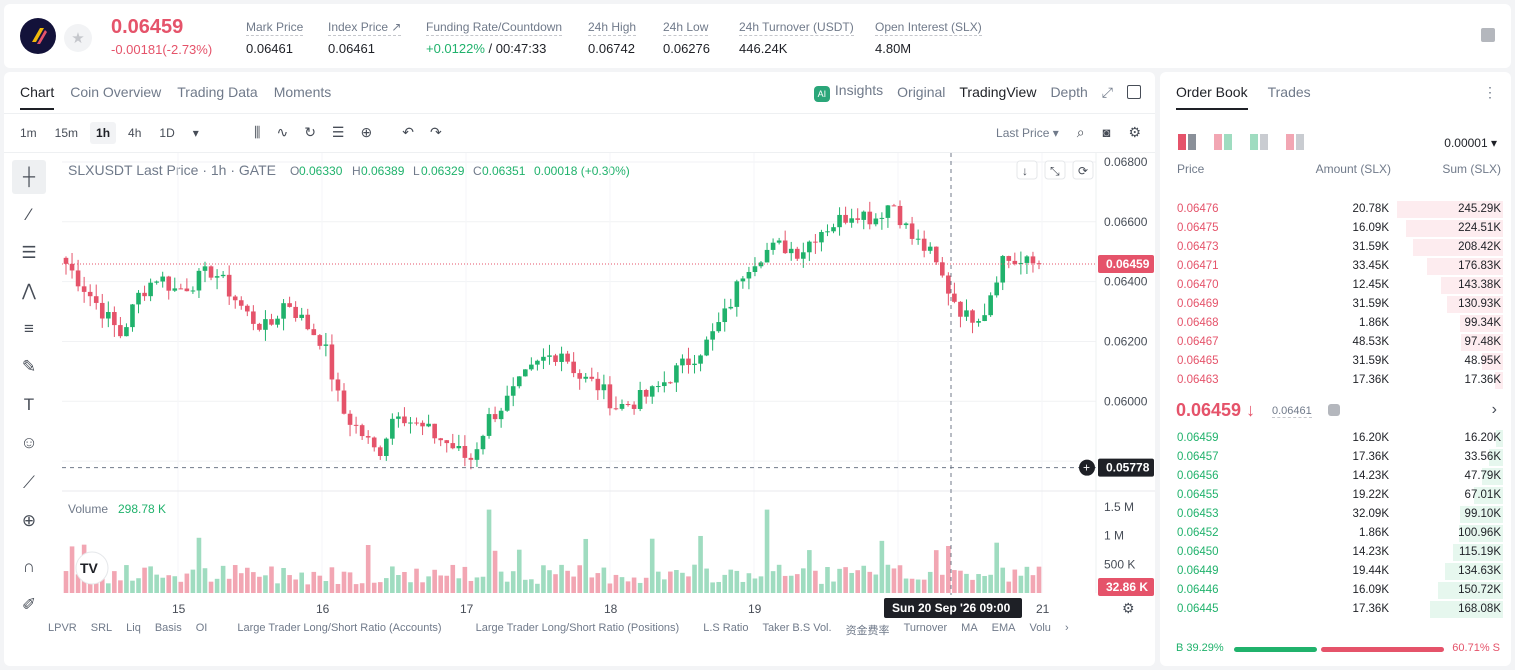  Describe the element at coordinates (29, 177) in the screenshot. I see `crosshair-tool-icon: ┼` at that location.